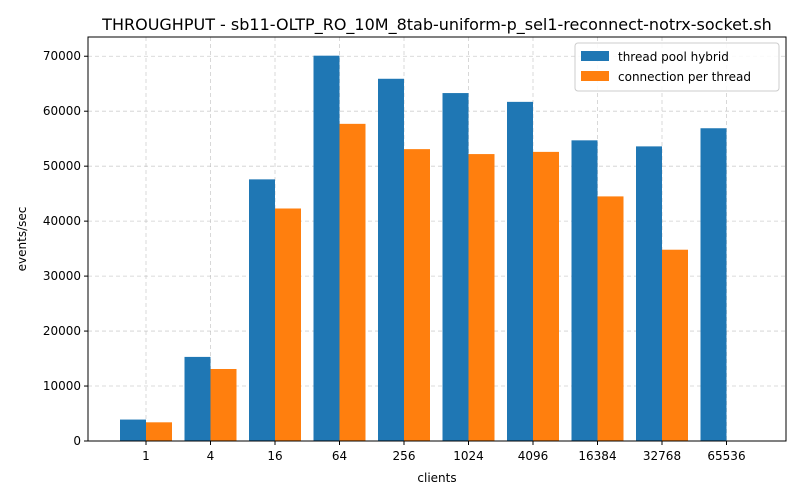  What do you see at coordinates (77, 441) in the screenshot?
I see `y-tick-label: 0` at bounding box center [77, 441].